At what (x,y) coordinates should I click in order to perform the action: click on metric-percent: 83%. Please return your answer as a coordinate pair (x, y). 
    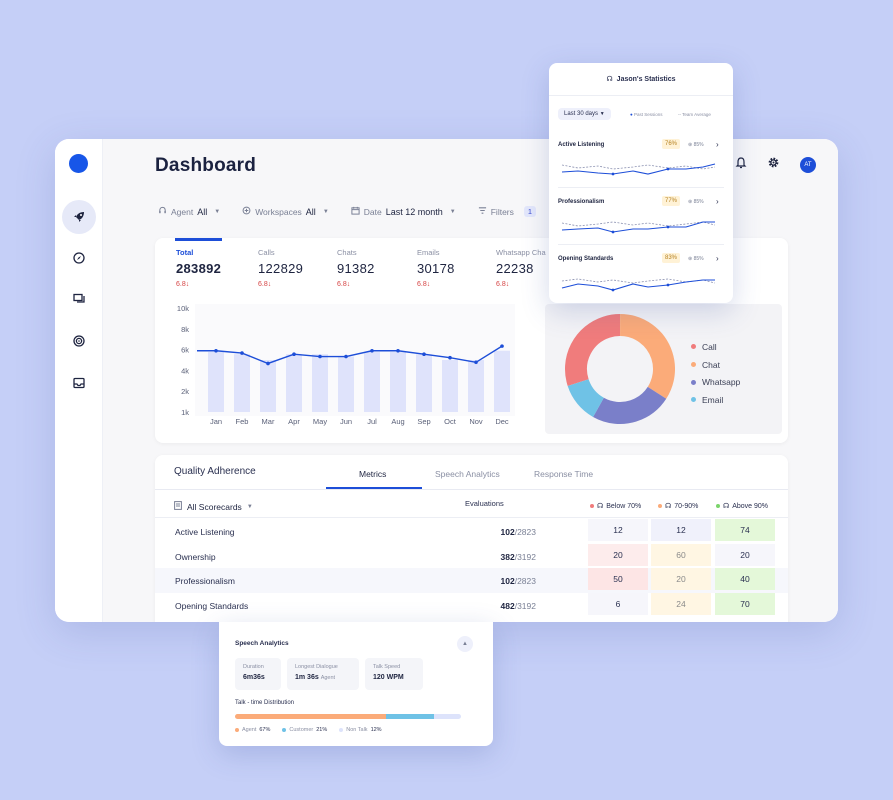
    Looking at the image, I should click on (671, 258).